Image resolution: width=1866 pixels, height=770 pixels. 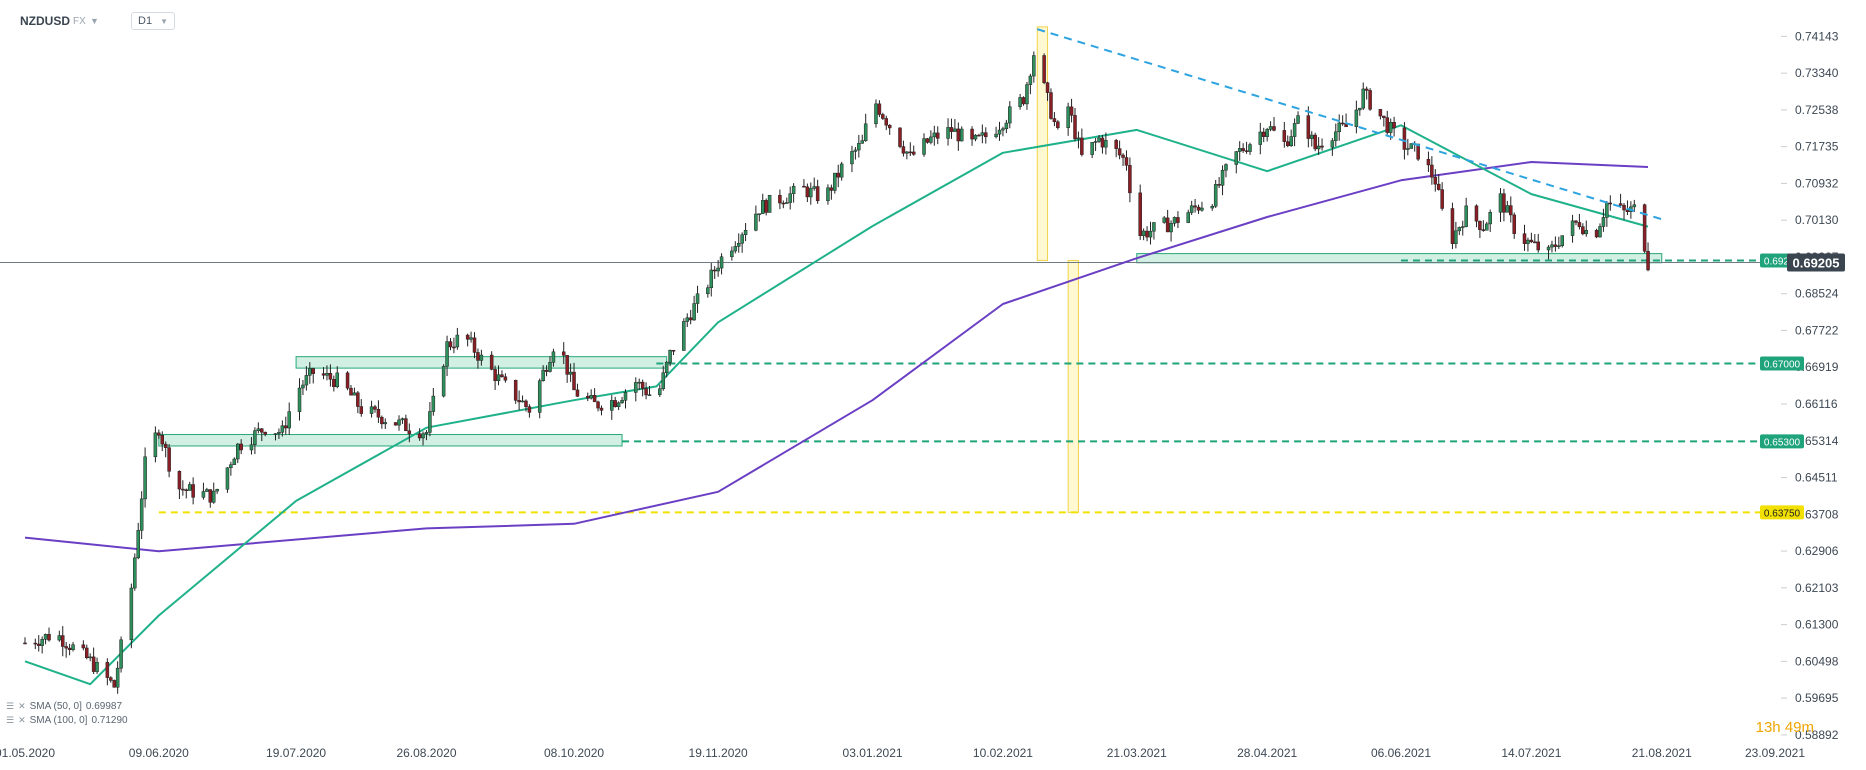 I want to click on sma50-legend: ☰ ✕ SMA (50, 0] 0.69987, so click(x=64, y=706).